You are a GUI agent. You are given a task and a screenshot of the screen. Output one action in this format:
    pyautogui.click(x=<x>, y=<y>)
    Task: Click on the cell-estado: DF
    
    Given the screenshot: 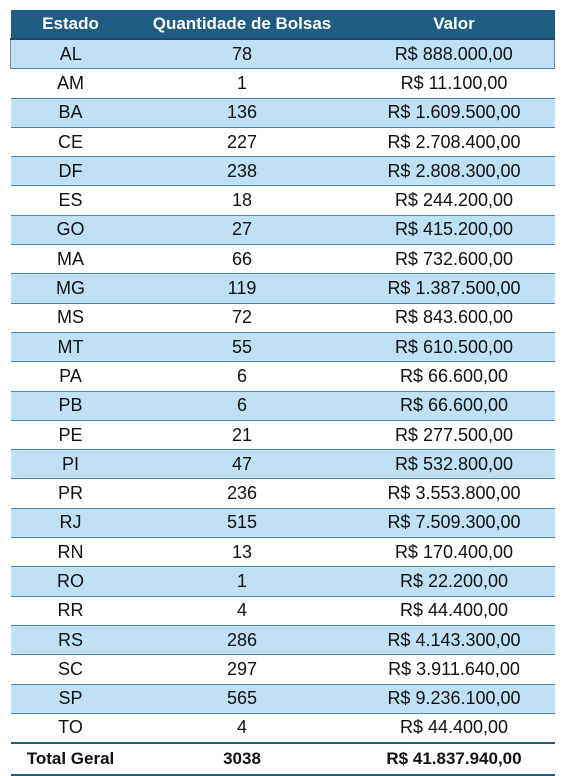 What is the action you would take?
    pyautogui.click(x=70, y=171)
    